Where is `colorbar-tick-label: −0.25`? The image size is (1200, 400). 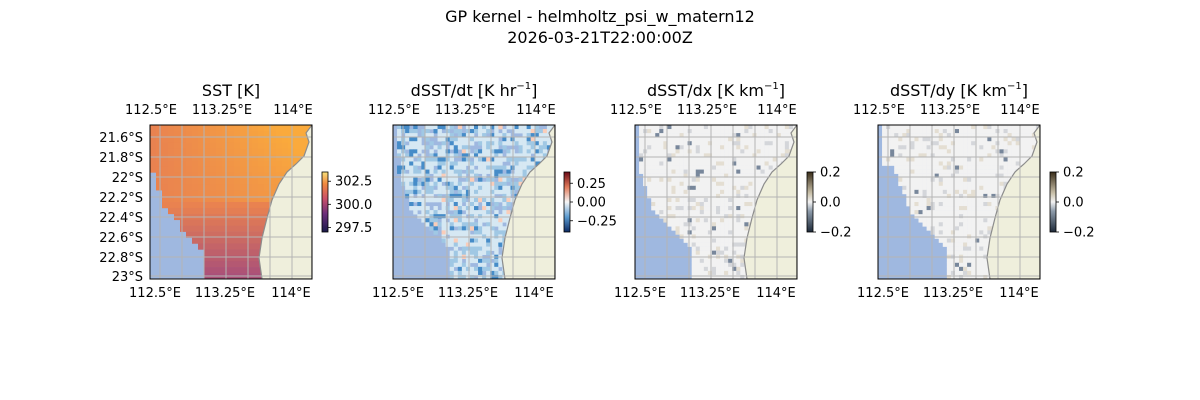
colorbar-tick-label: −0.25 is located at coordinates (597, 221).